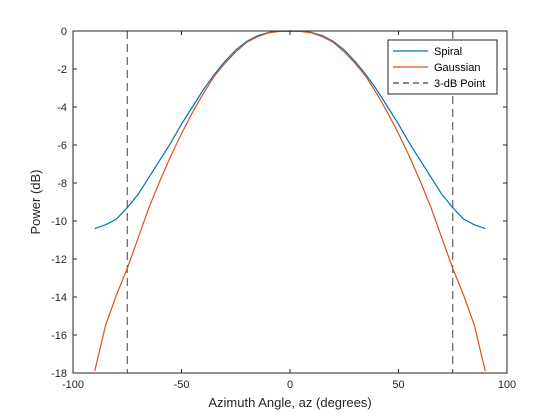 The height and width of the screenshot is (420, 560). Describe the element at coordinates (62, 108) in the screenshot. I see `y-tick-label: -4` at that location.